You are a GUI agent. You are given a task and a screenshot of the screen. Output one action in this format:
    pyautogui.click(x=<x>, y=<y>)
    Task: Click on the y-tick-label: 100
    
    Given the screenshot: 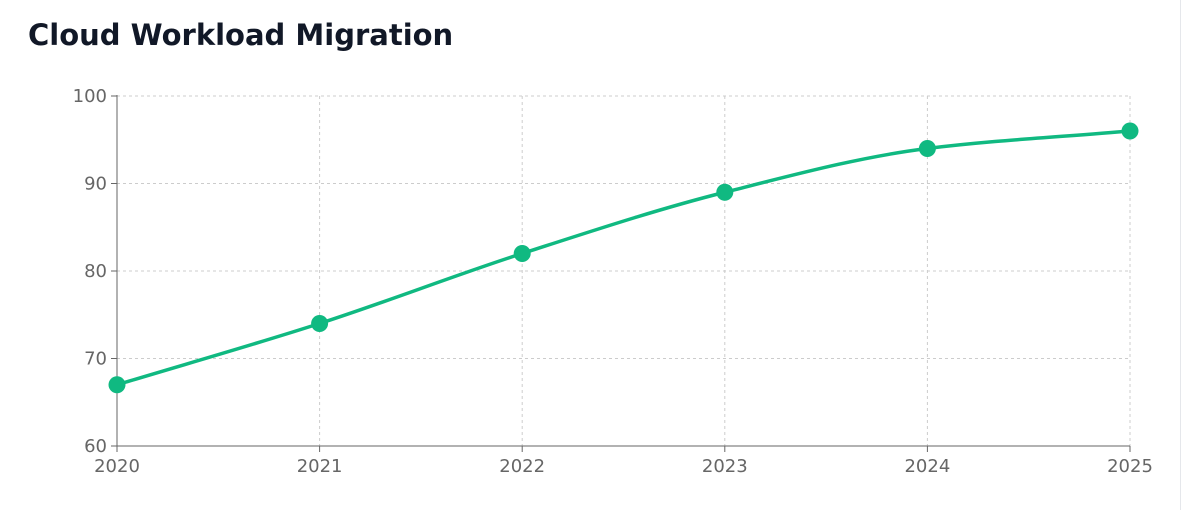 What is the action you would take?
    pyautogui.click(x=90, y=96)
    